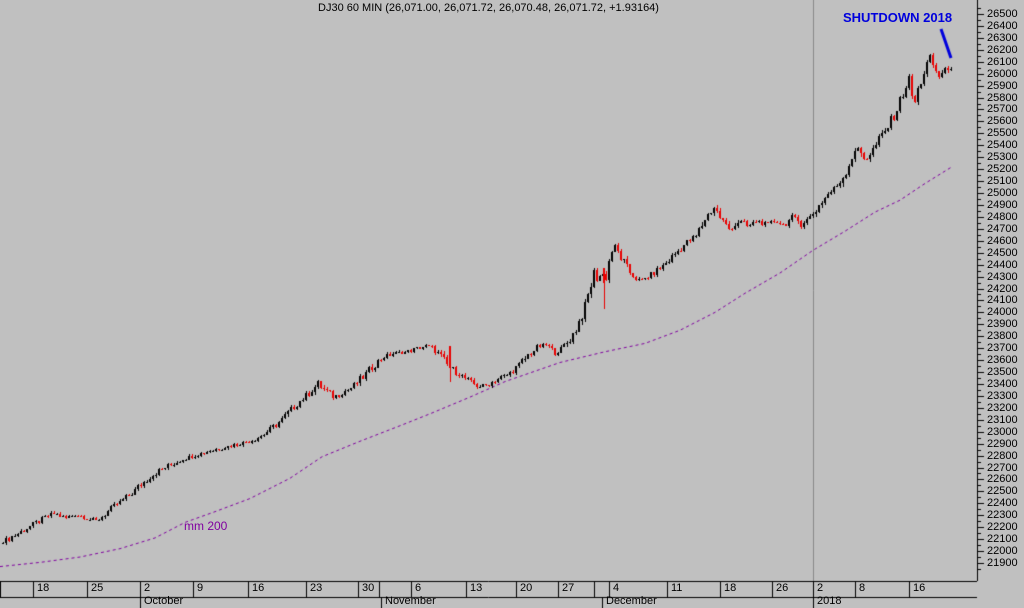 Image resolution: width=1024 pixels, height=608 pixels. Describe the element at coordinates (1002, 539) in the screenshot. I see `y-axis-tick-label: 22100` at that location.